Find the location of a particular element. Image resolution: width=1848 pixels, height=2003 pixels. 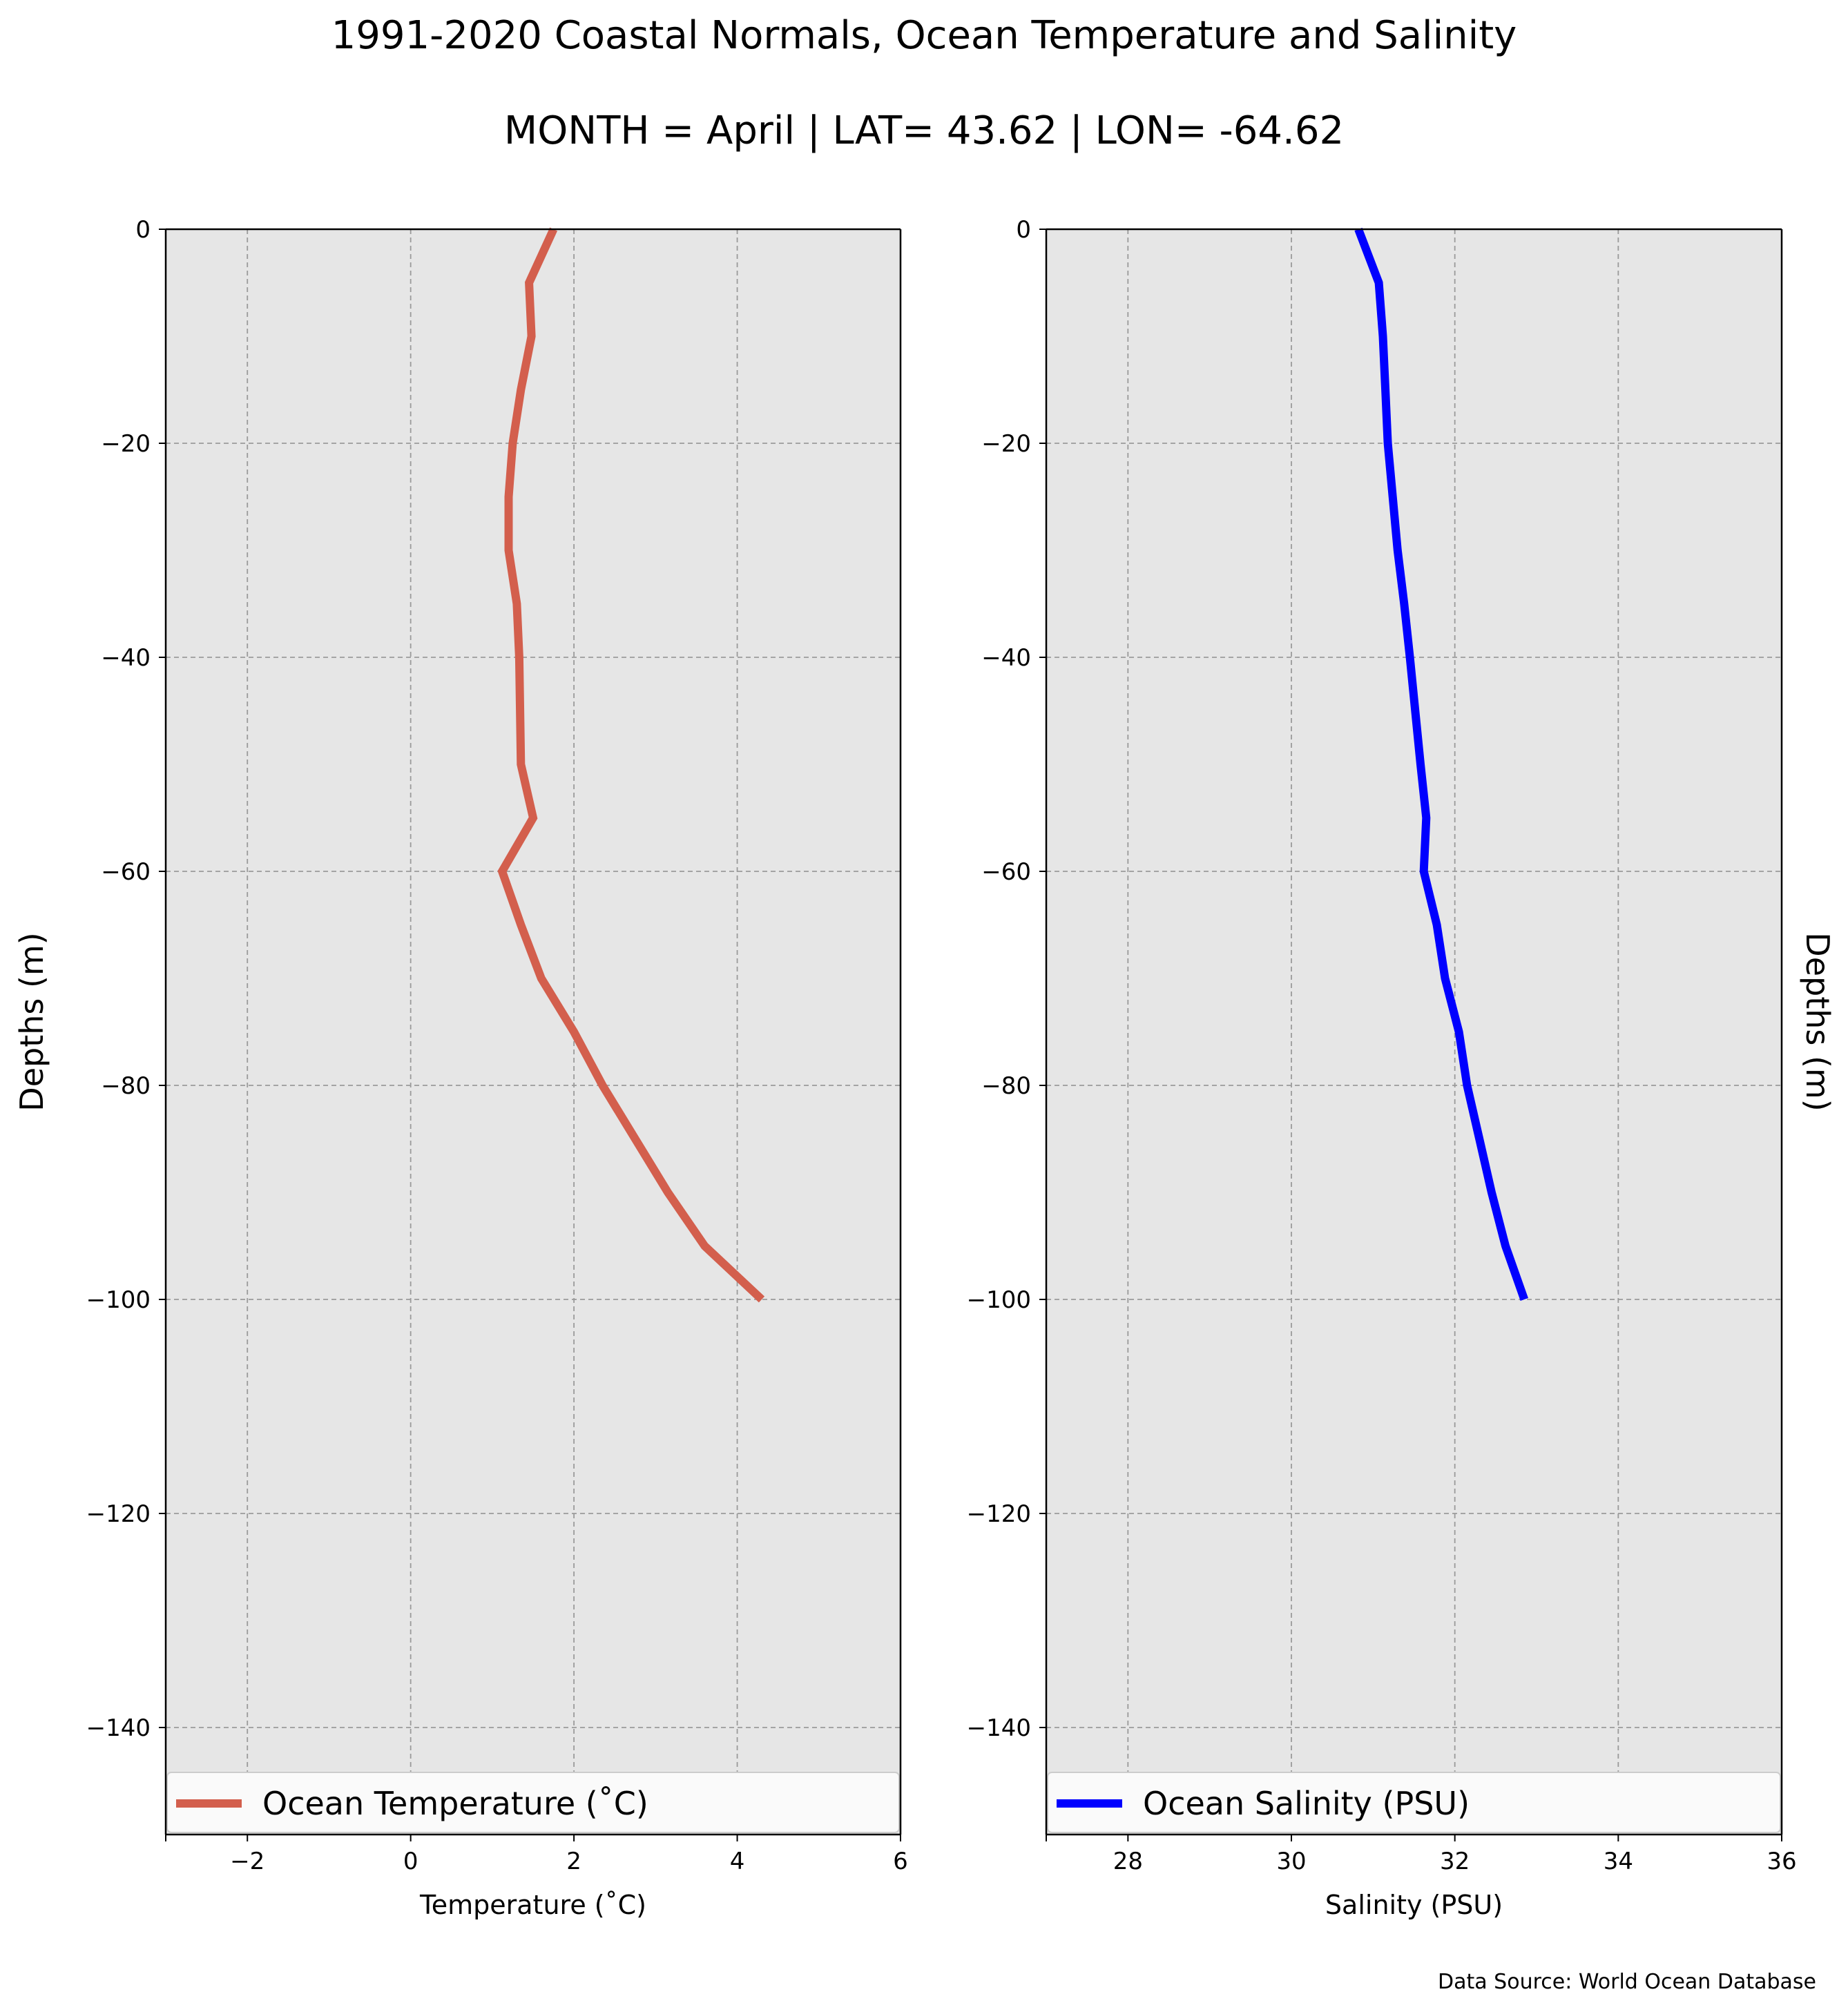

x-tick-label: −2 is located at coordinates (247, 1862).